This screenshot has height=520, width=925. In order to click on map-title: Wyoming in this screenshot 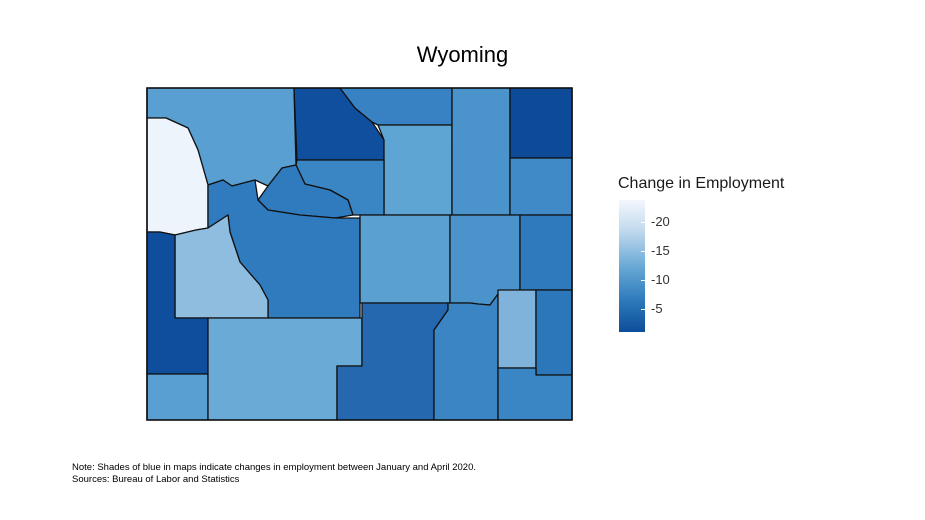, I will do `click(462, 54)`.